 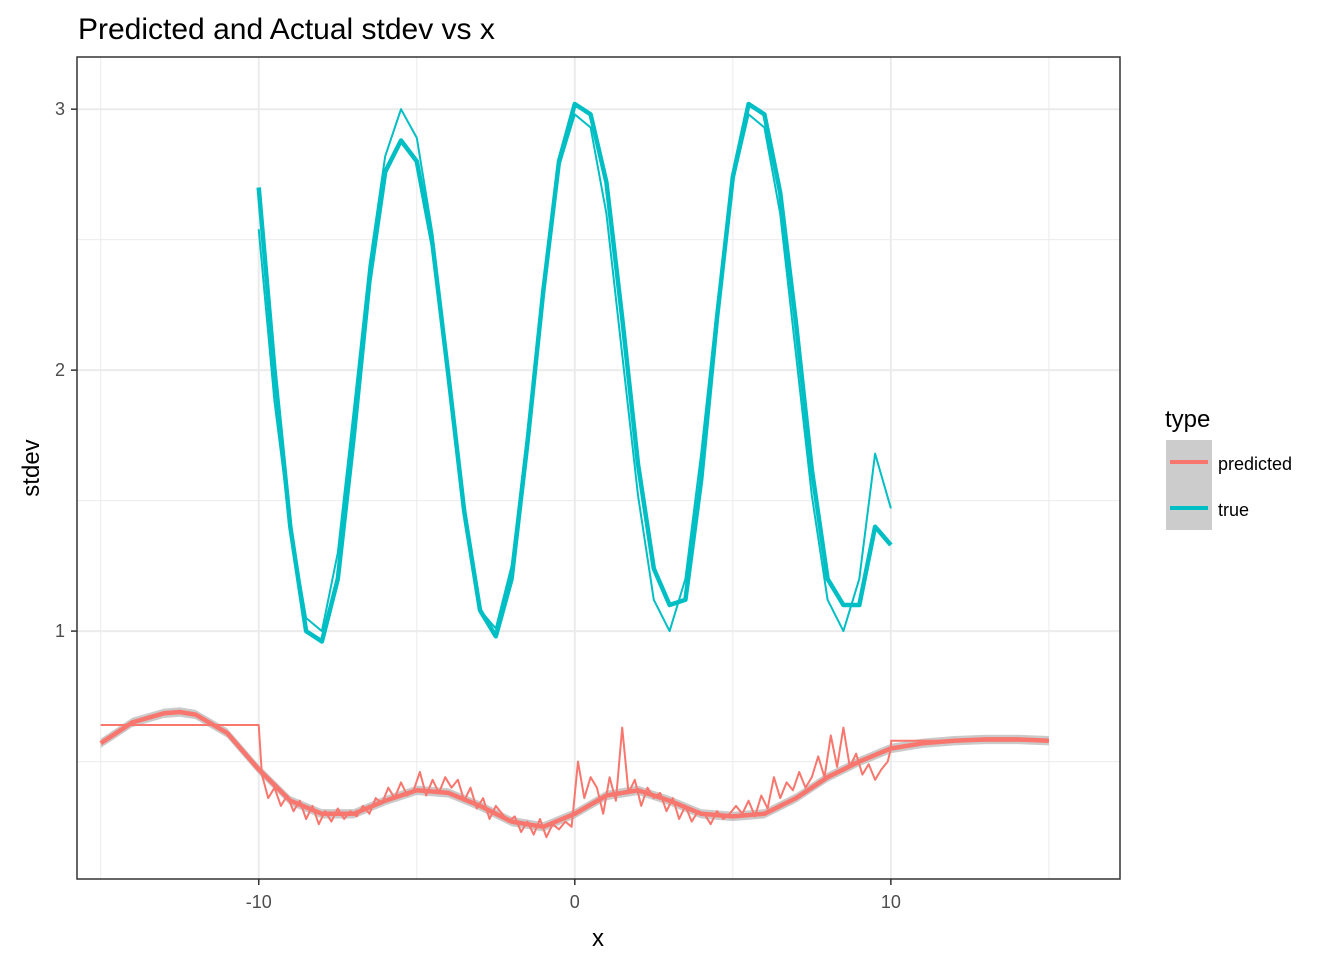 I want to click on y-tick-label: 3, so click(x=60, y=109).